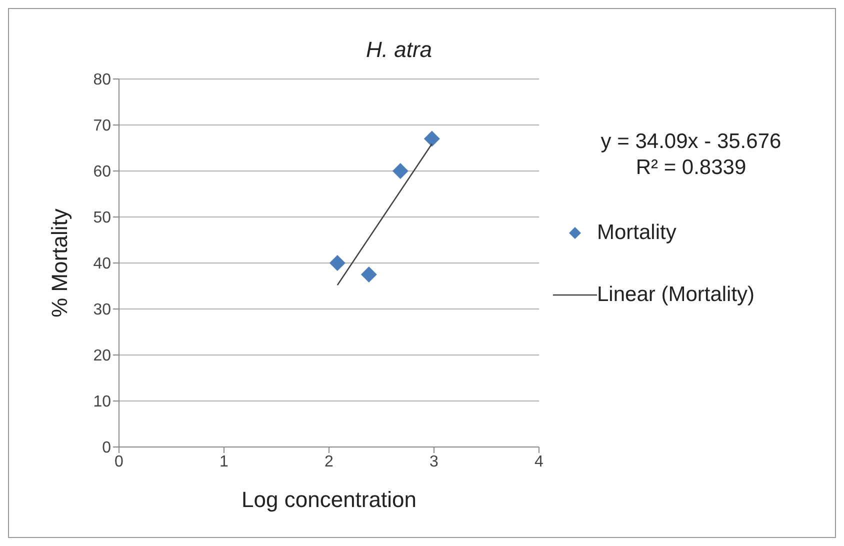 The height and width of the screenshot is (546, 844). I want to click on y-axis-title: % Mortality, so click(59, 263).